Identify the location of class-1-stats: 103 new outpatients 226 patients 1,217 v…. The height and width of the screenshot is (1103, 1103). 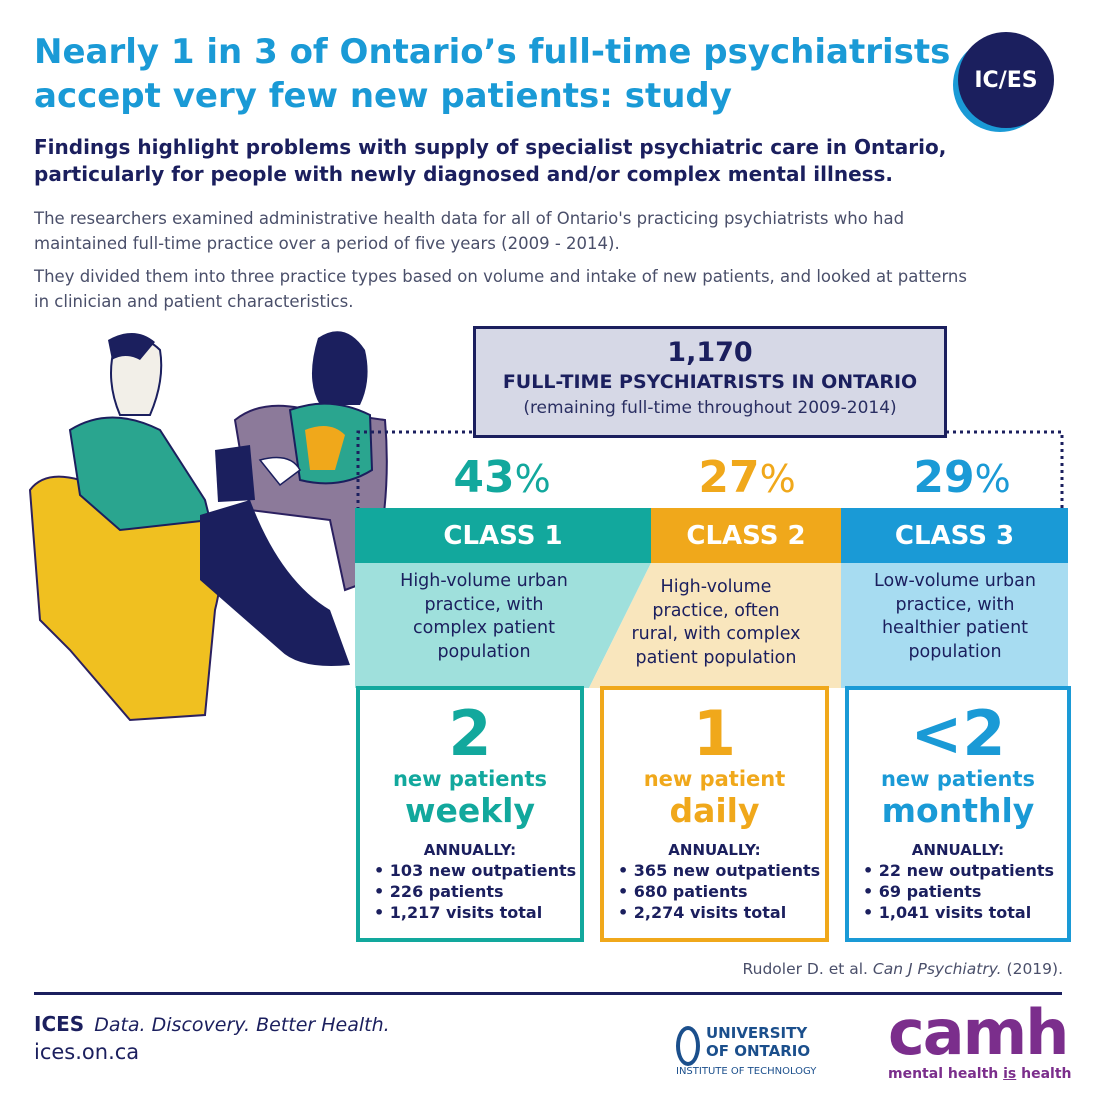
(470, 891).